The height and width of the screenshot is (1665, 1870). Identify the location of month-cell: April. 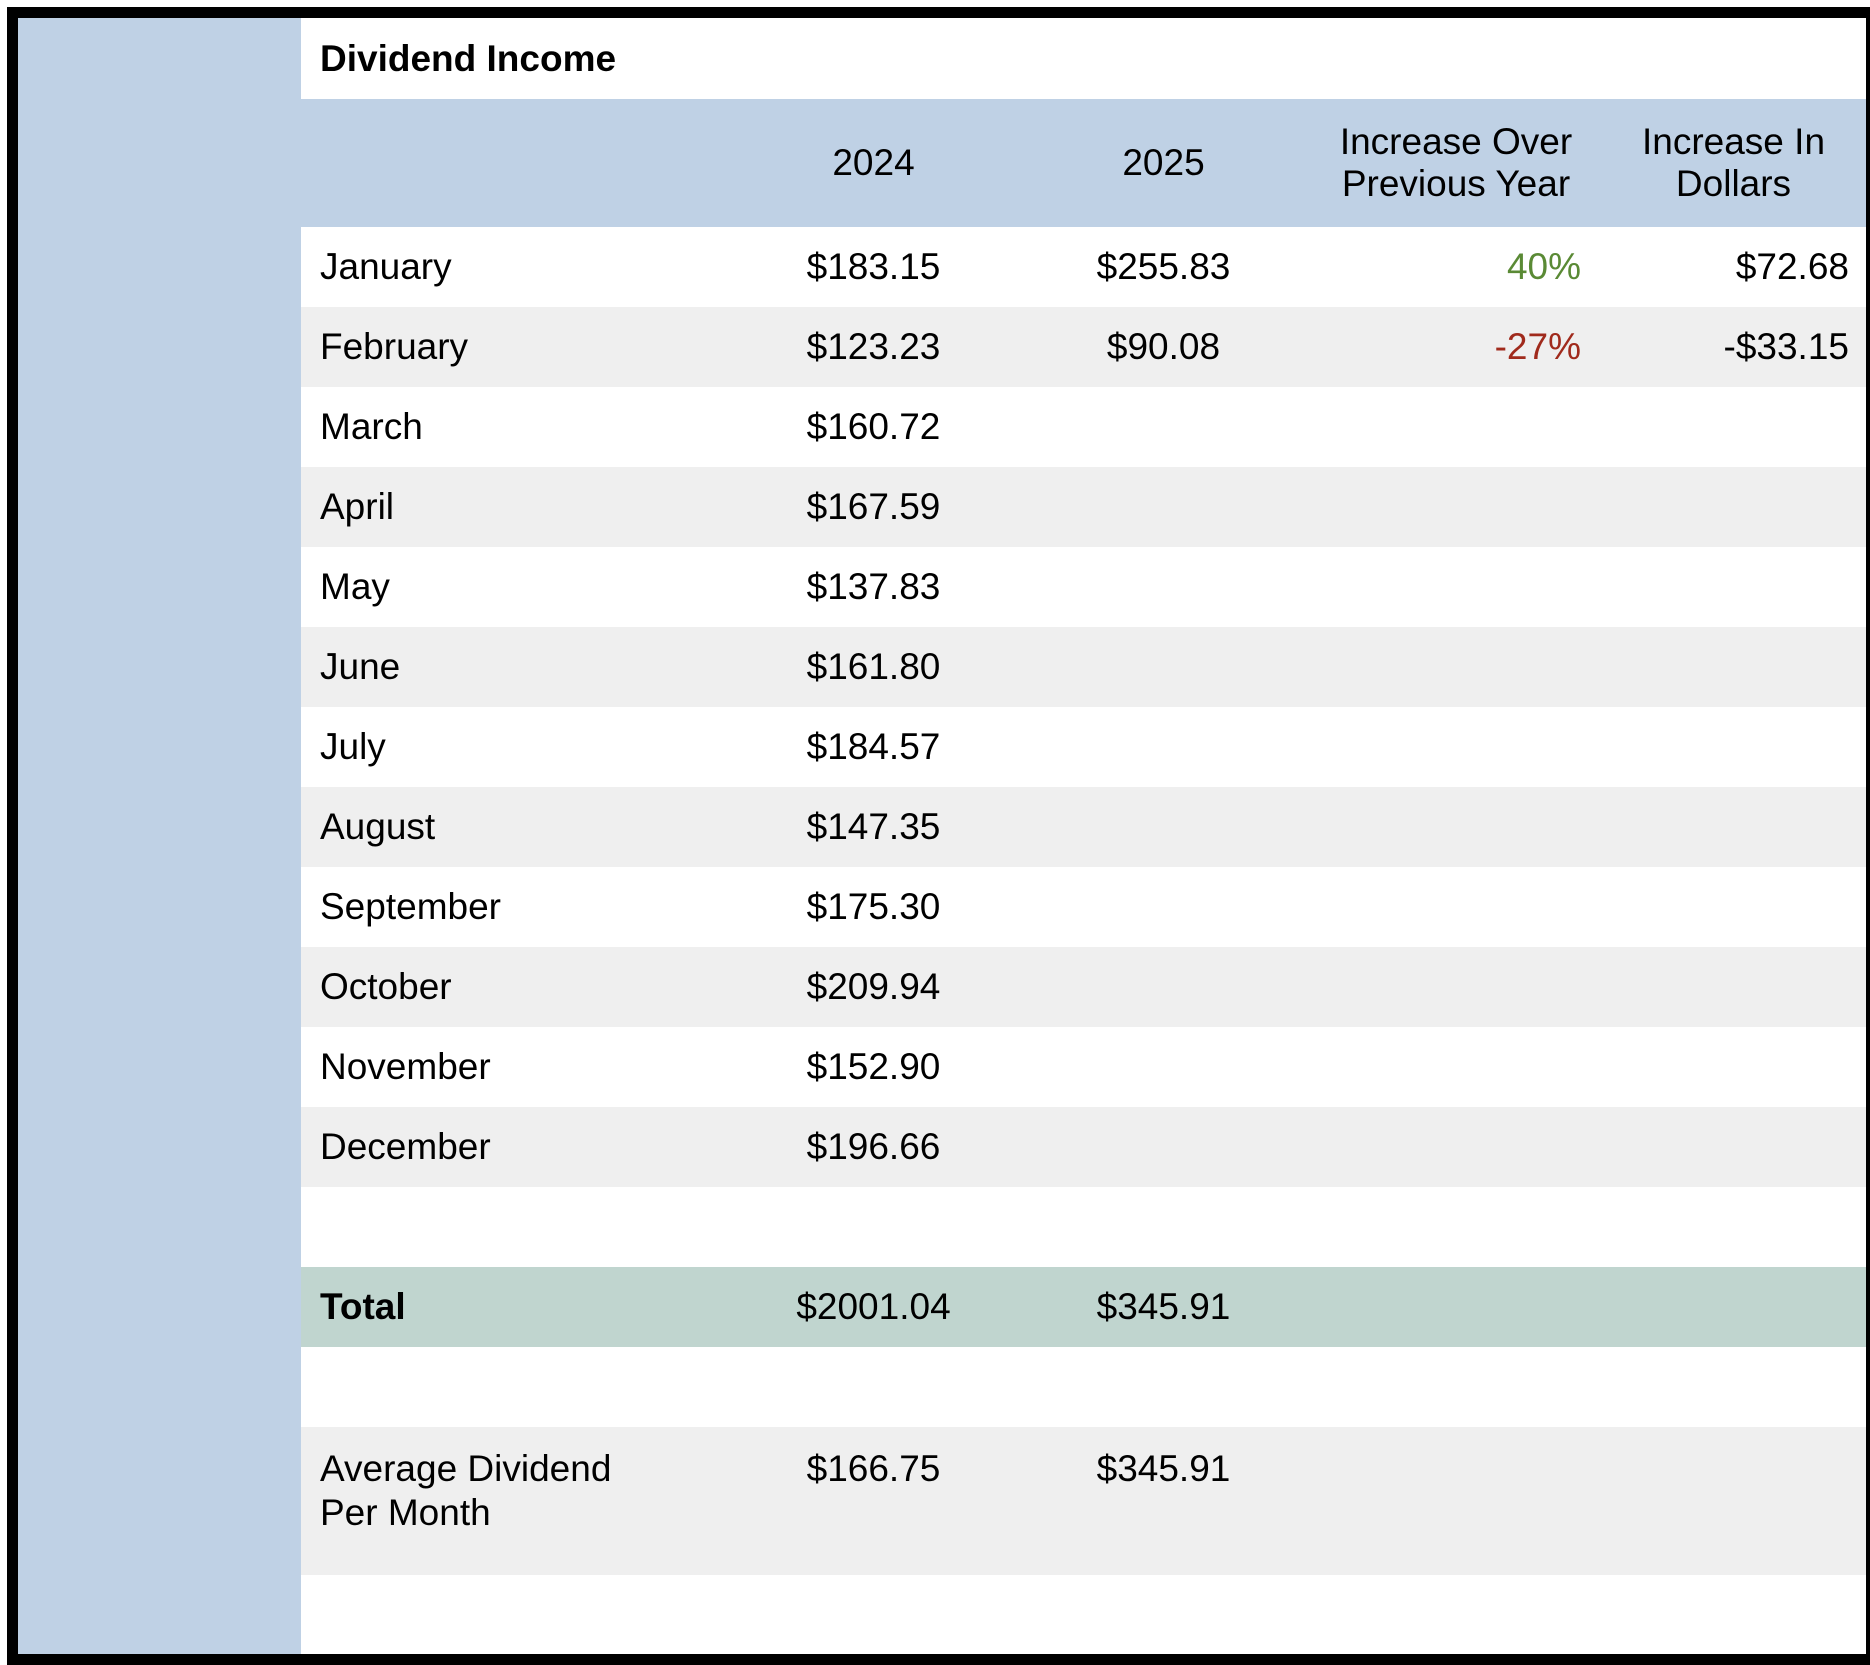
(516, 507).